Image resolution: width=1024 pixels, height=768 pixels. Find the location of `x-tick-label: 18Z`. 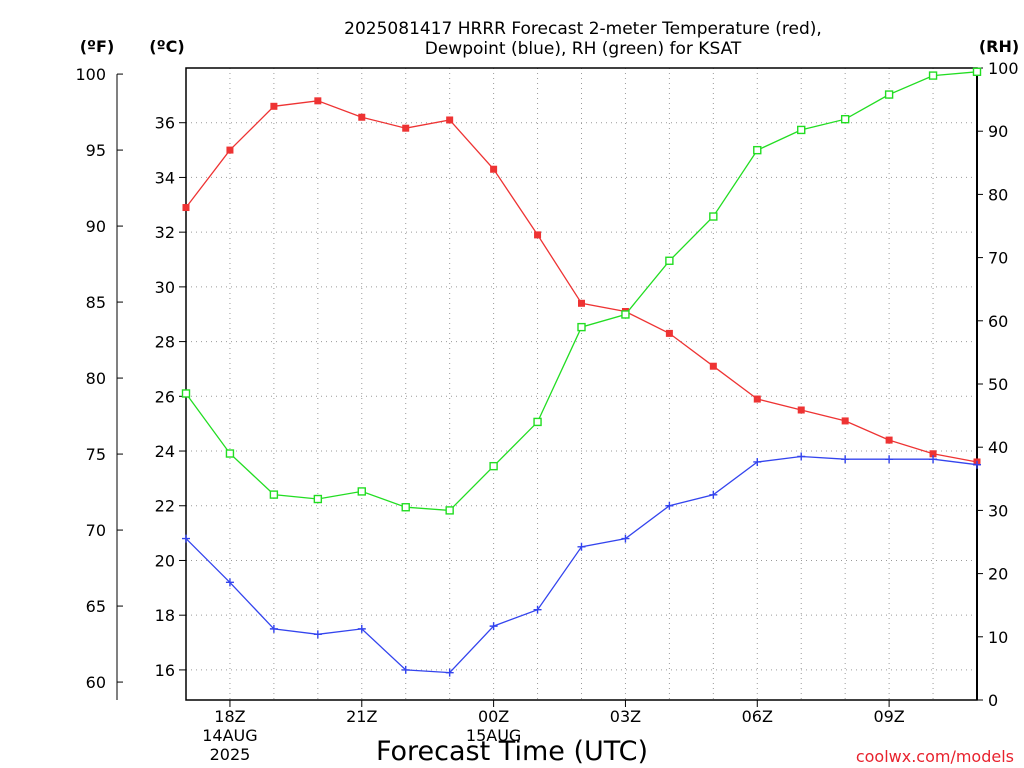

x-tick-label: 18Z is located at coordinates (229, 716).